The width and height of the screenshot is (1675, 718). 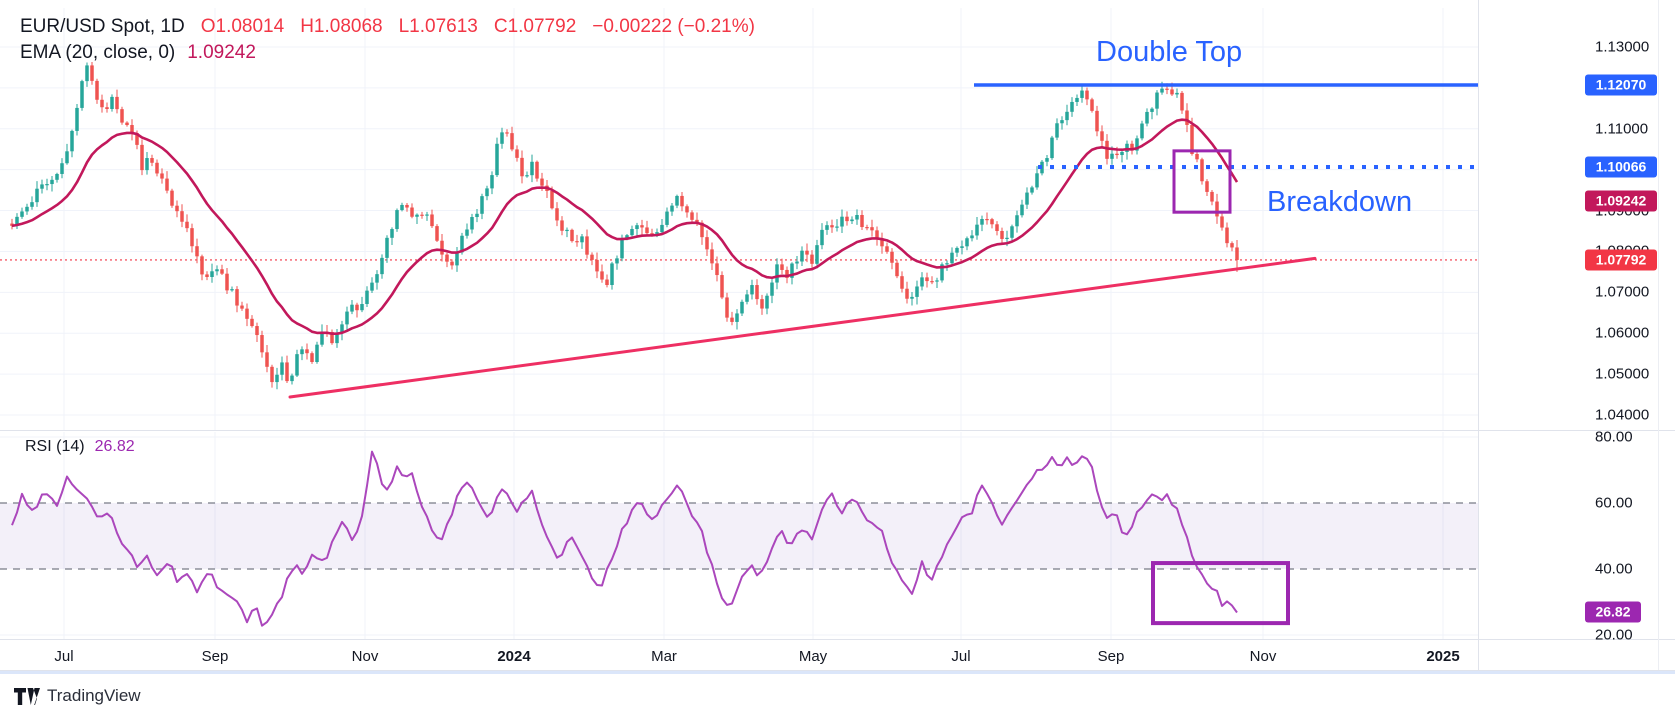 What do you see at coordinates (1622, 333) in the screenshot?
I see `price-axis-label: 1.06000` at bounding box center [1622, 333].